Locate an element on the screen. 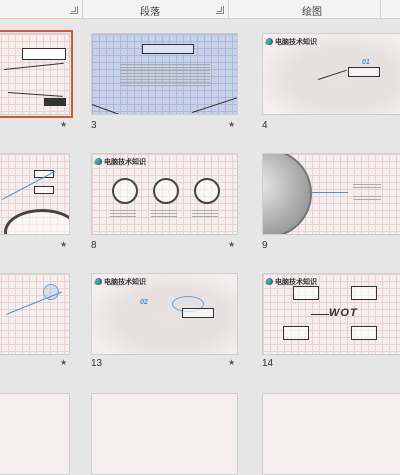  slide-body-text is located at coordinates (165, 76).